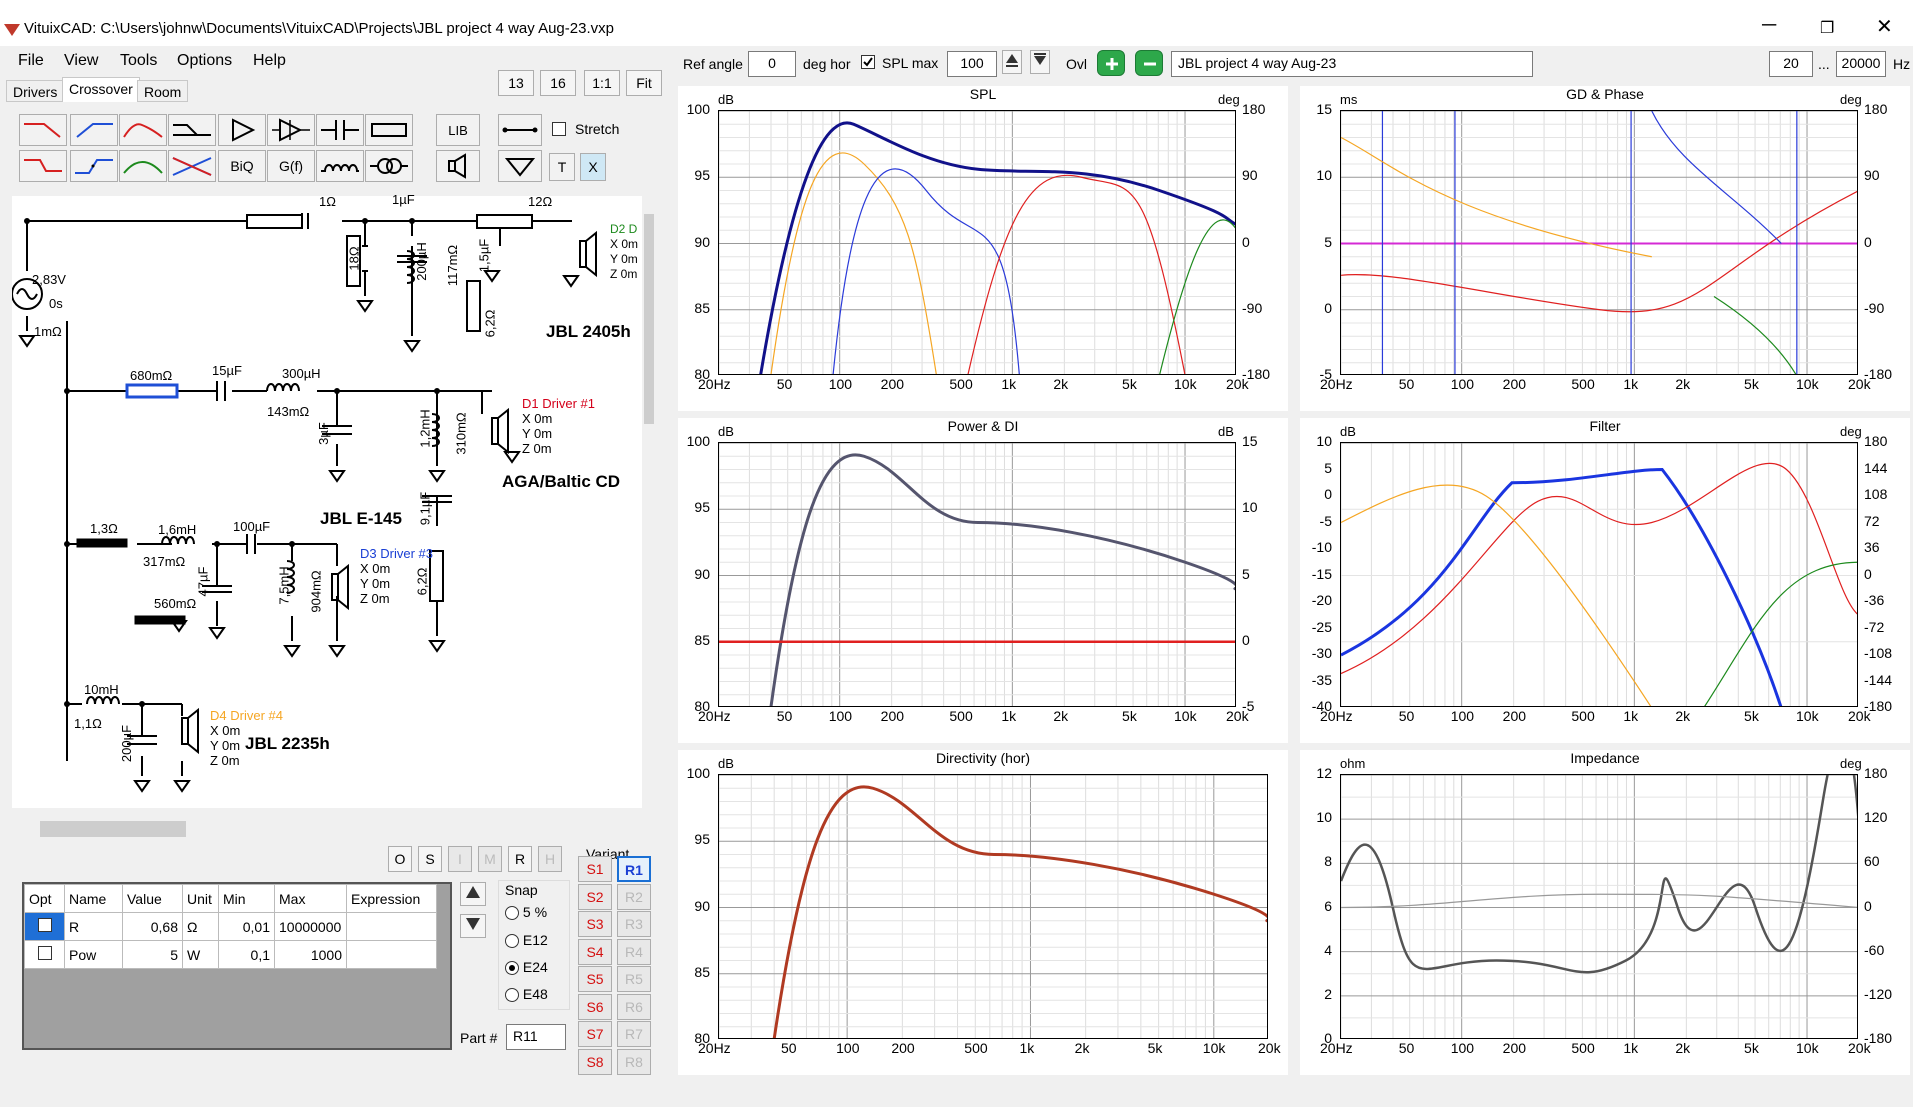  What do you see at coordinates (595, 1034) in the screenshot?
I see `variant-s7-button: S7` at bounding box center [595, 1034].